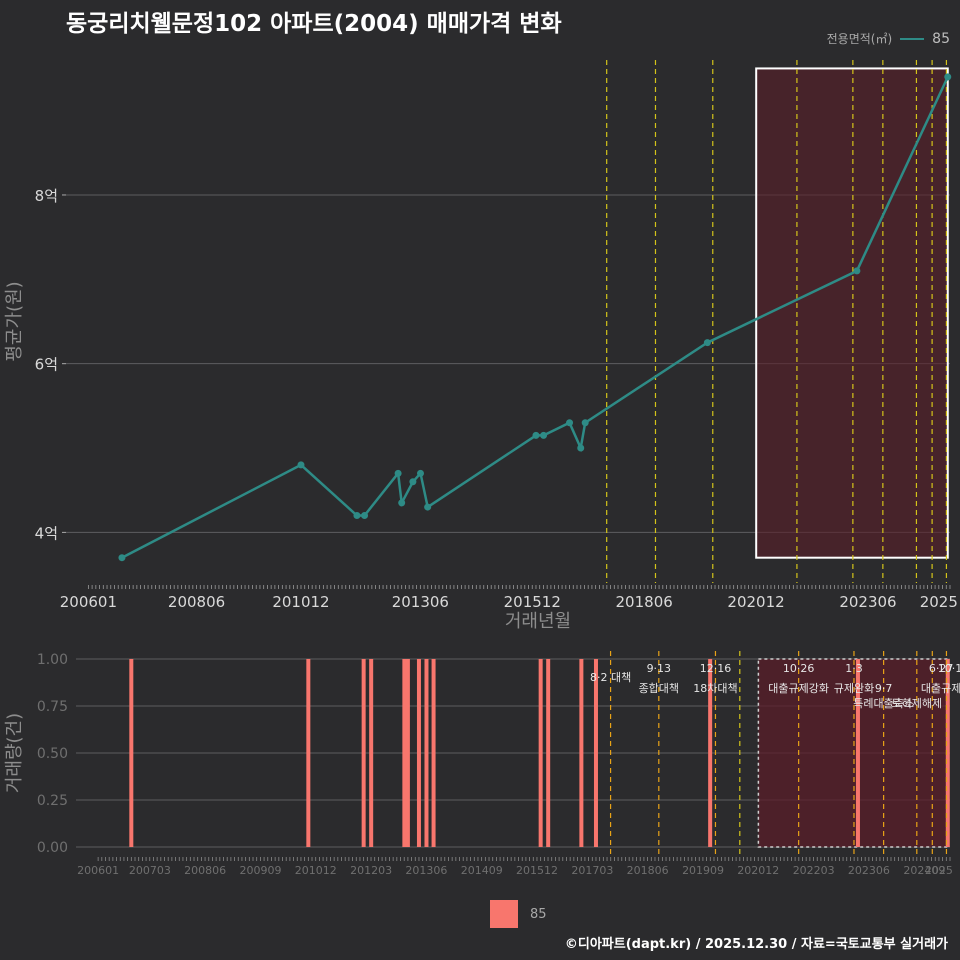  I want to click on policy-annotation: 대출규제, so click(940, 688).